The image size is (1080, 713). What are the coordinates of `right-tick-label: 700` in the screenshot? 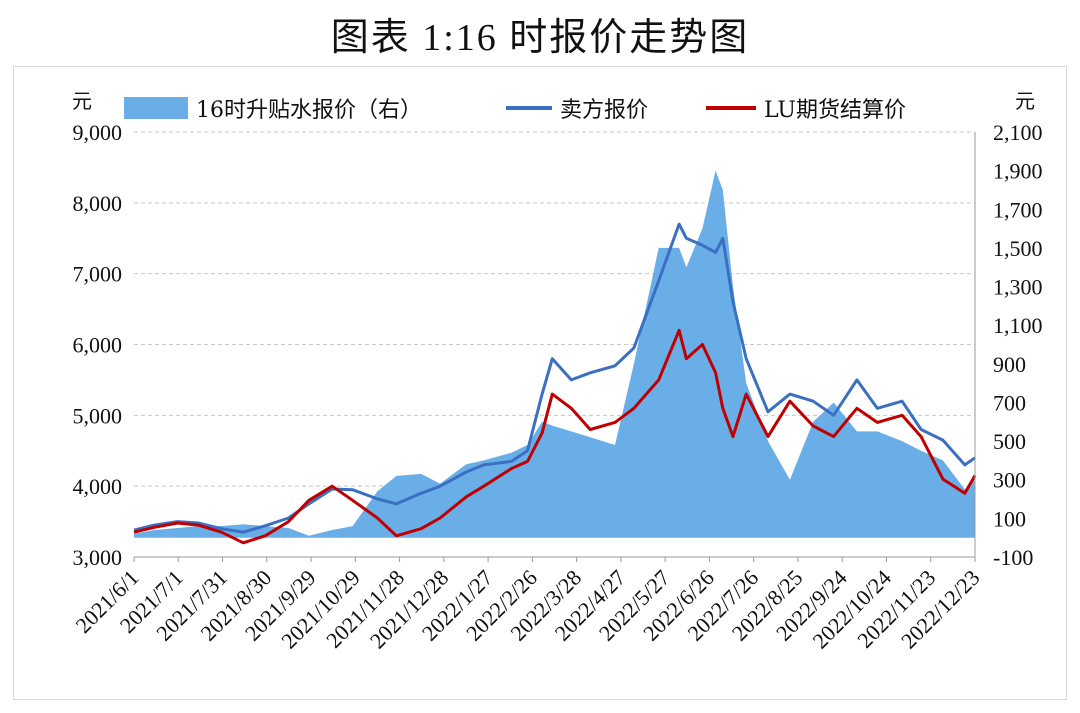 It's located at (1009, 402).